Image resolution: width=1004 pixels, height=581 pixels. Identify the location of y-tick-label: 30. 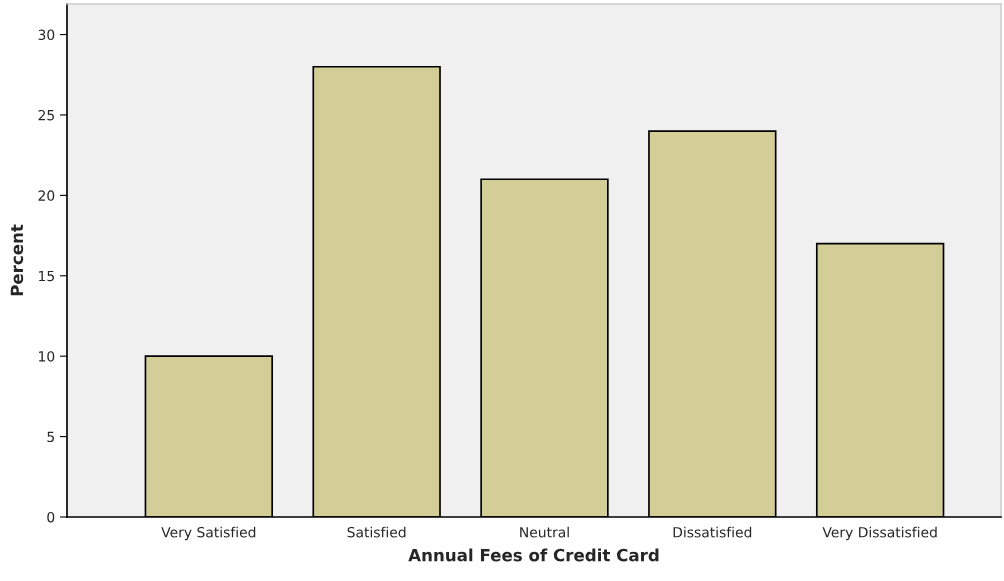
(46, 35).